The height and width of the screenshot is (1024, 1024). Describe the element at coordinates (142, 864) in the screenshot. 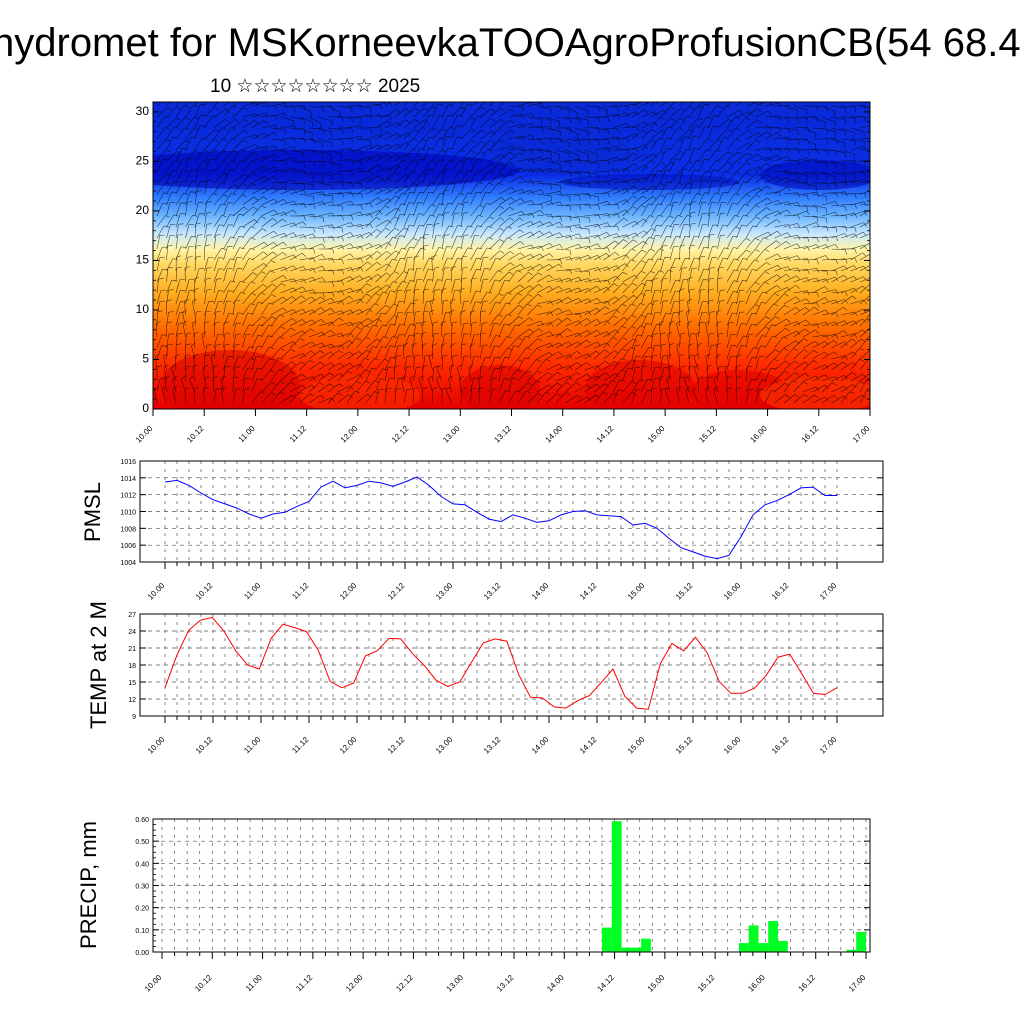

I see `y-tick-label: 0.40` at that location.